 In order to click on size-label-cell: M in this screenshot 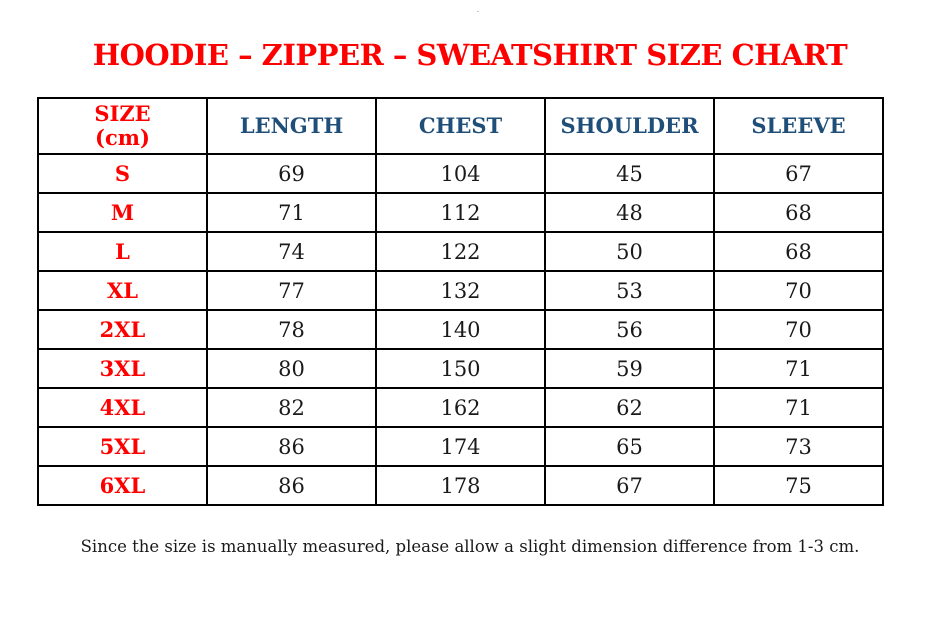, I will do `click(122, 212)`.